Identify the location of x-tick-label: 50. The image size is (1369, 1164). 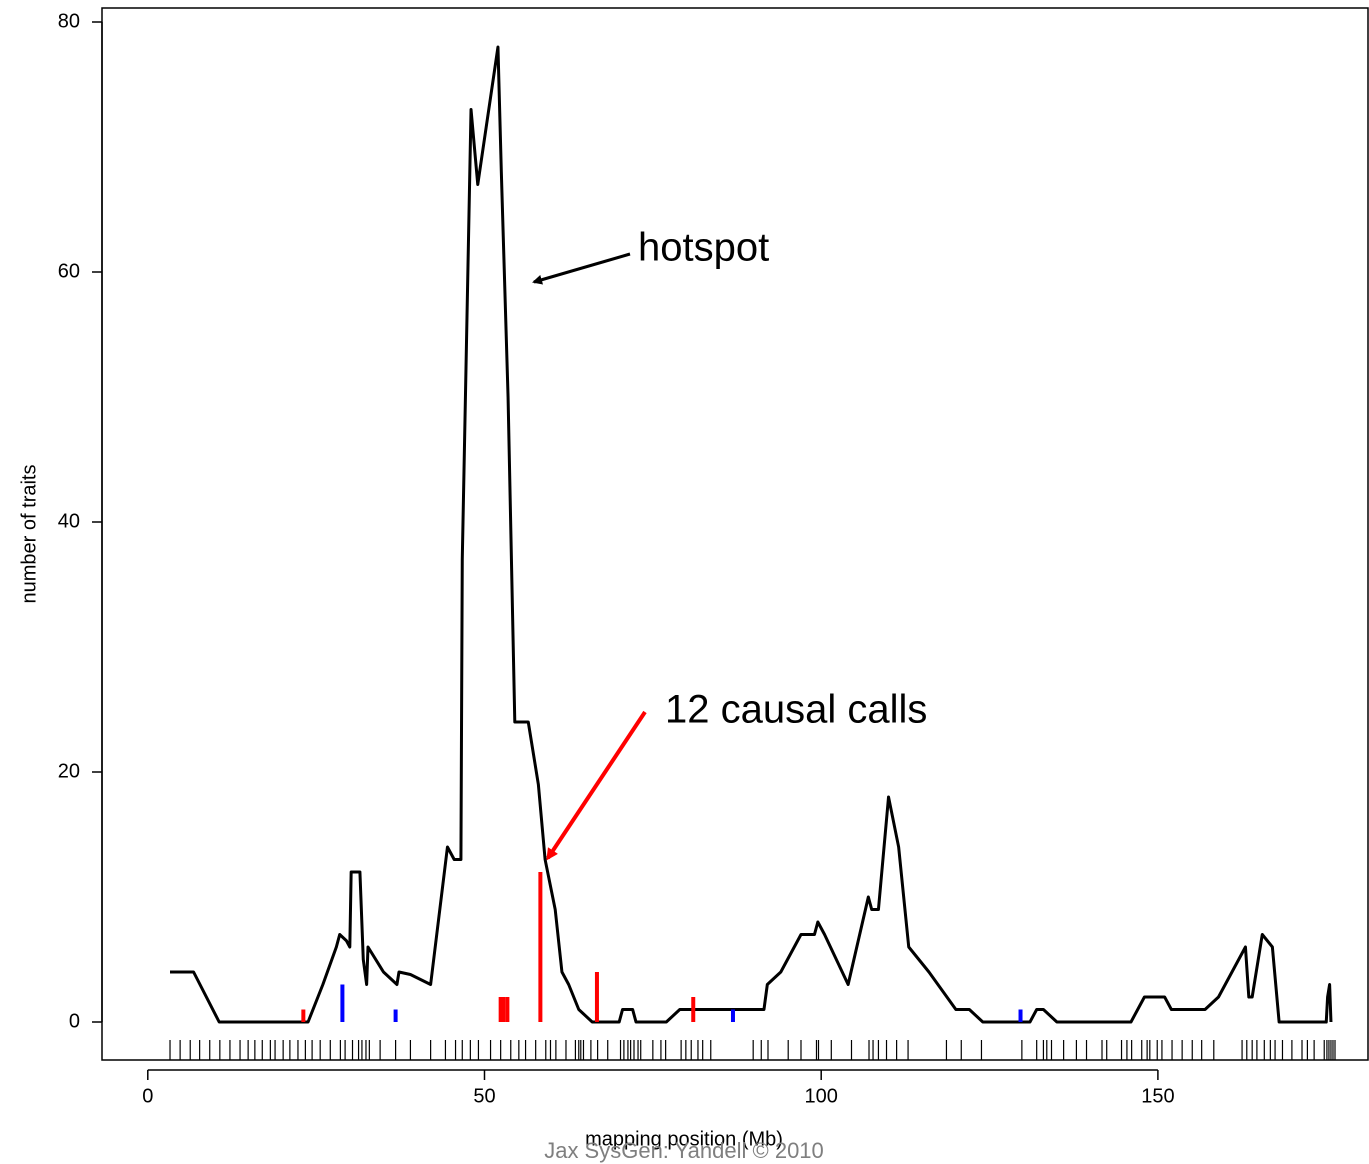
(484, 1096).